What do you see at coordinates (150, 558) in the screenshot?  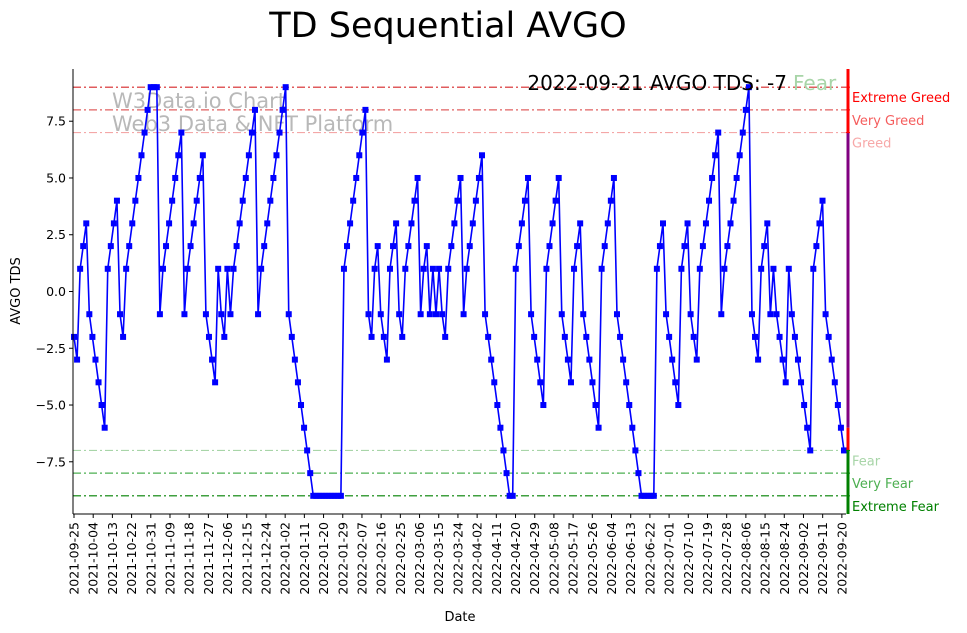 I see `x-tick-label: 2021-10-31` at bounding box center [150, 558].